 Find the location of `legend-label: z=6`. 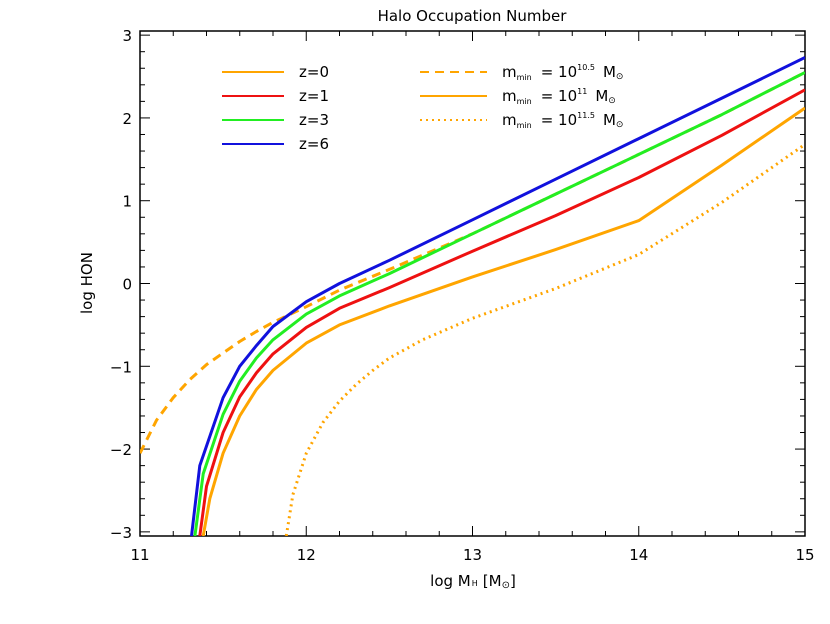

legend-label: z=6 is located at coordinates (314, 144).